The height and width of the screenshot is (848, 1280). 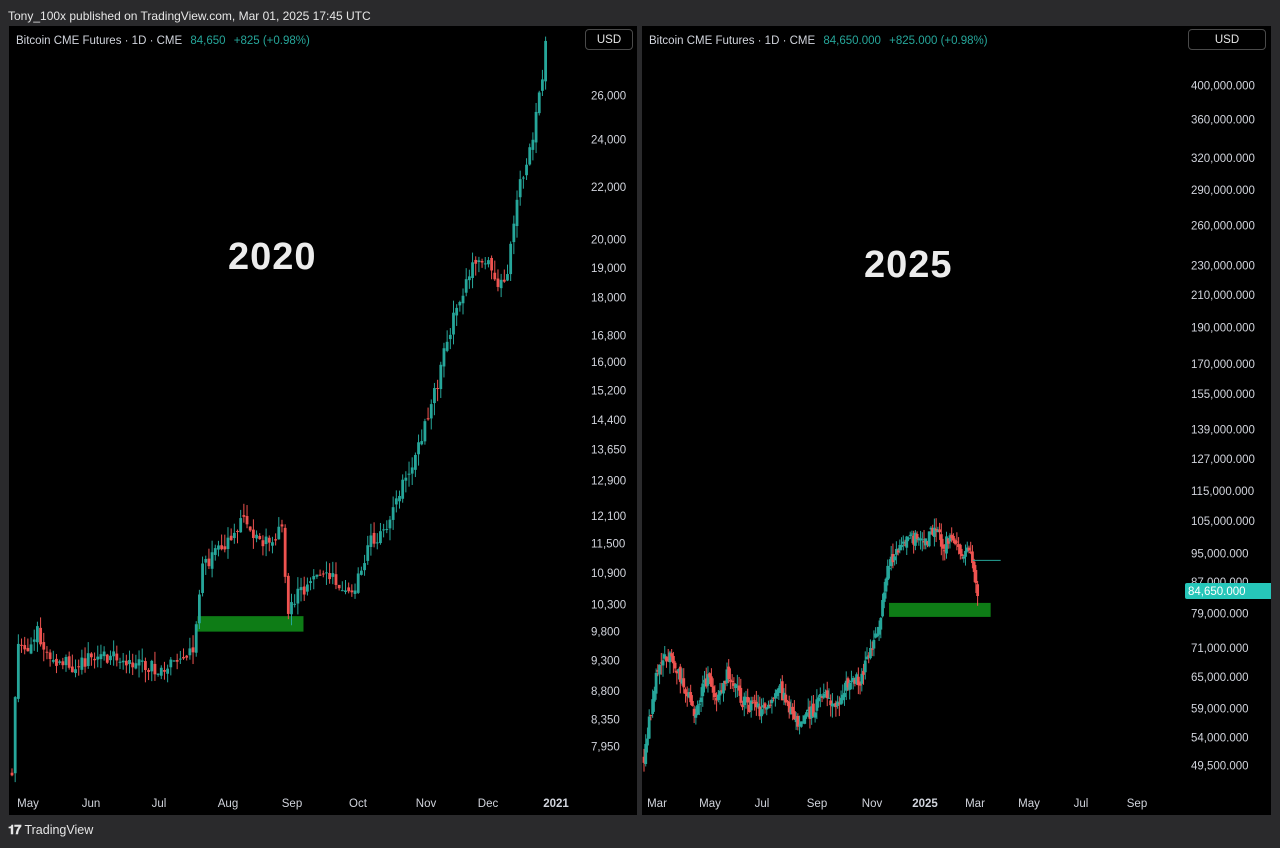 I want to click on y-tick-label: 12,900, so click(x=608, y=482).